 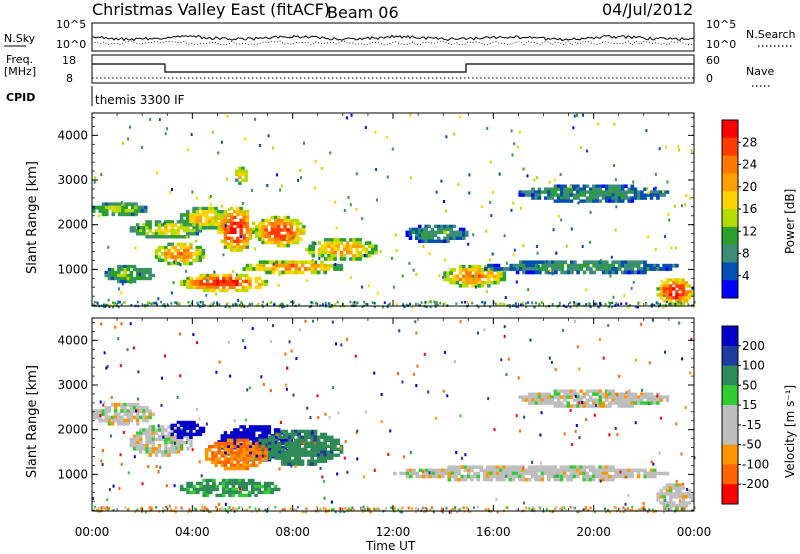 What do you see at coordinates (771, 34) in the screenshot?
I see `nsearch-label: N.Search` at bounding box center [771, 34].